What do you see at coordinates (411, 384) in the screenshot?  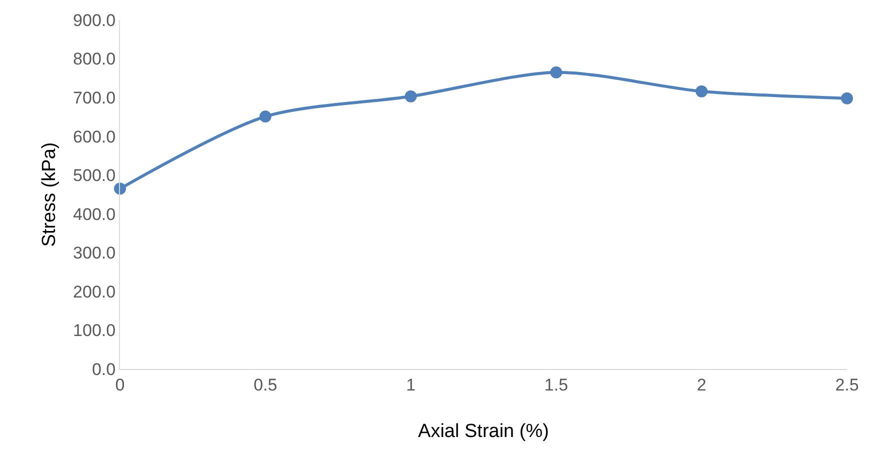 I see `x-tick-label: 1` at bounding box center [411, 384].